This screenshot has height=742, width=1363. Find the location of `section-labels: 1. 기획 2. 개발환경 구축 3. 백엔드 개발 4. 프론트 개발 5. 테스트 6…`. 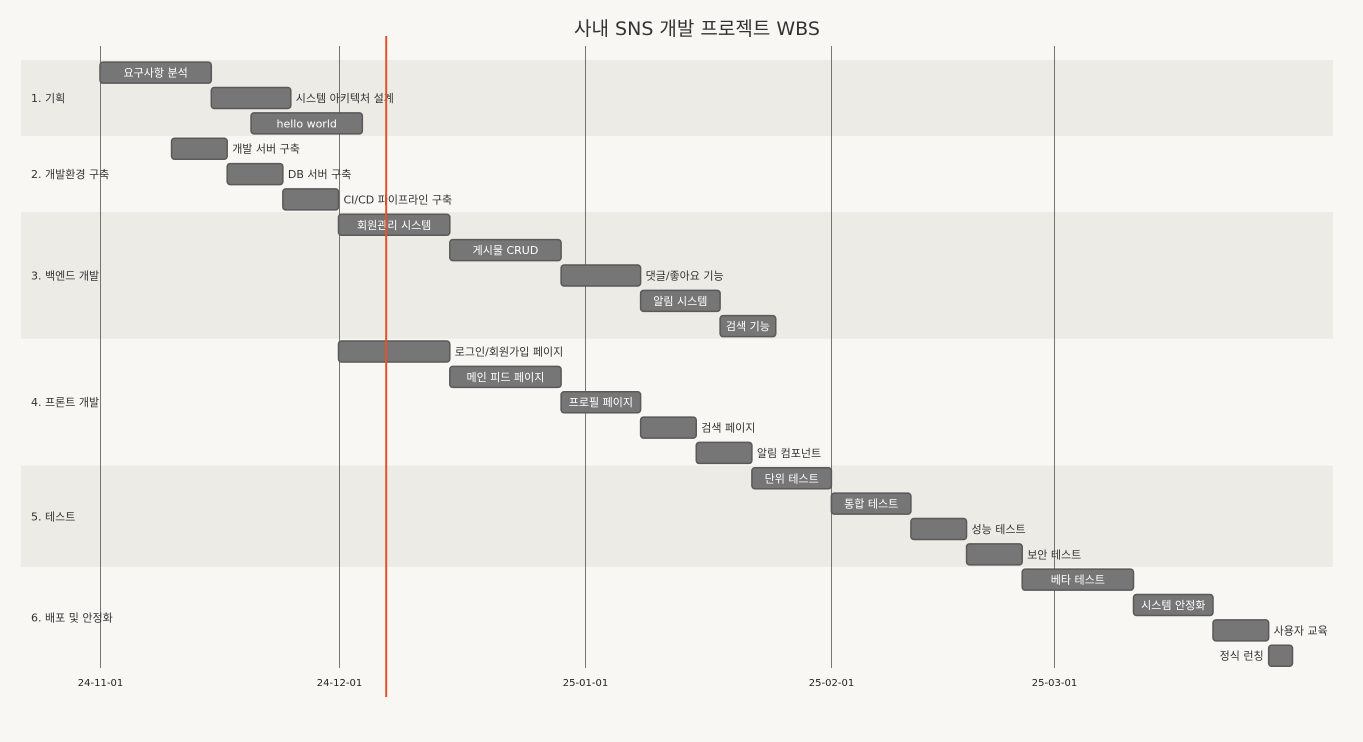

section-labels: 1. 기획 2. 개발환경 구축 3. 백엔드 개발 4. 프론트 개발 5. 테스트 6… is located at coordinates (72, 358).